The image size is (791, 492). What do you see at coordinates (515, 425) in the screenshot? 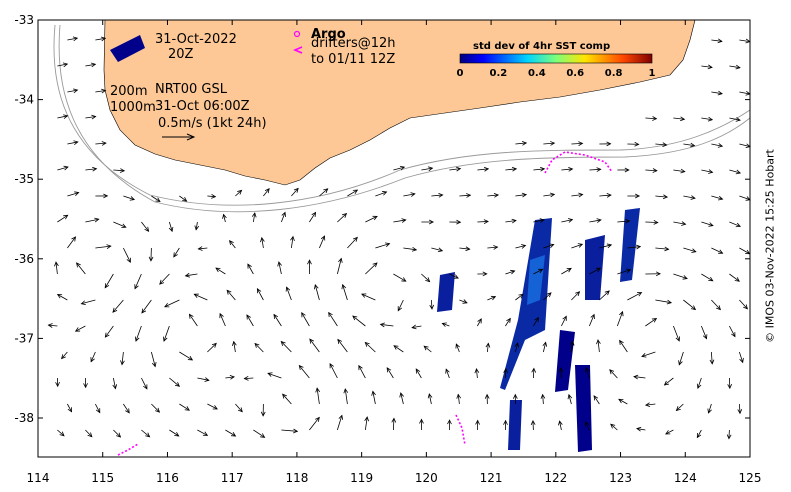
I see `sst-swath` at bounding box center [515, 425].